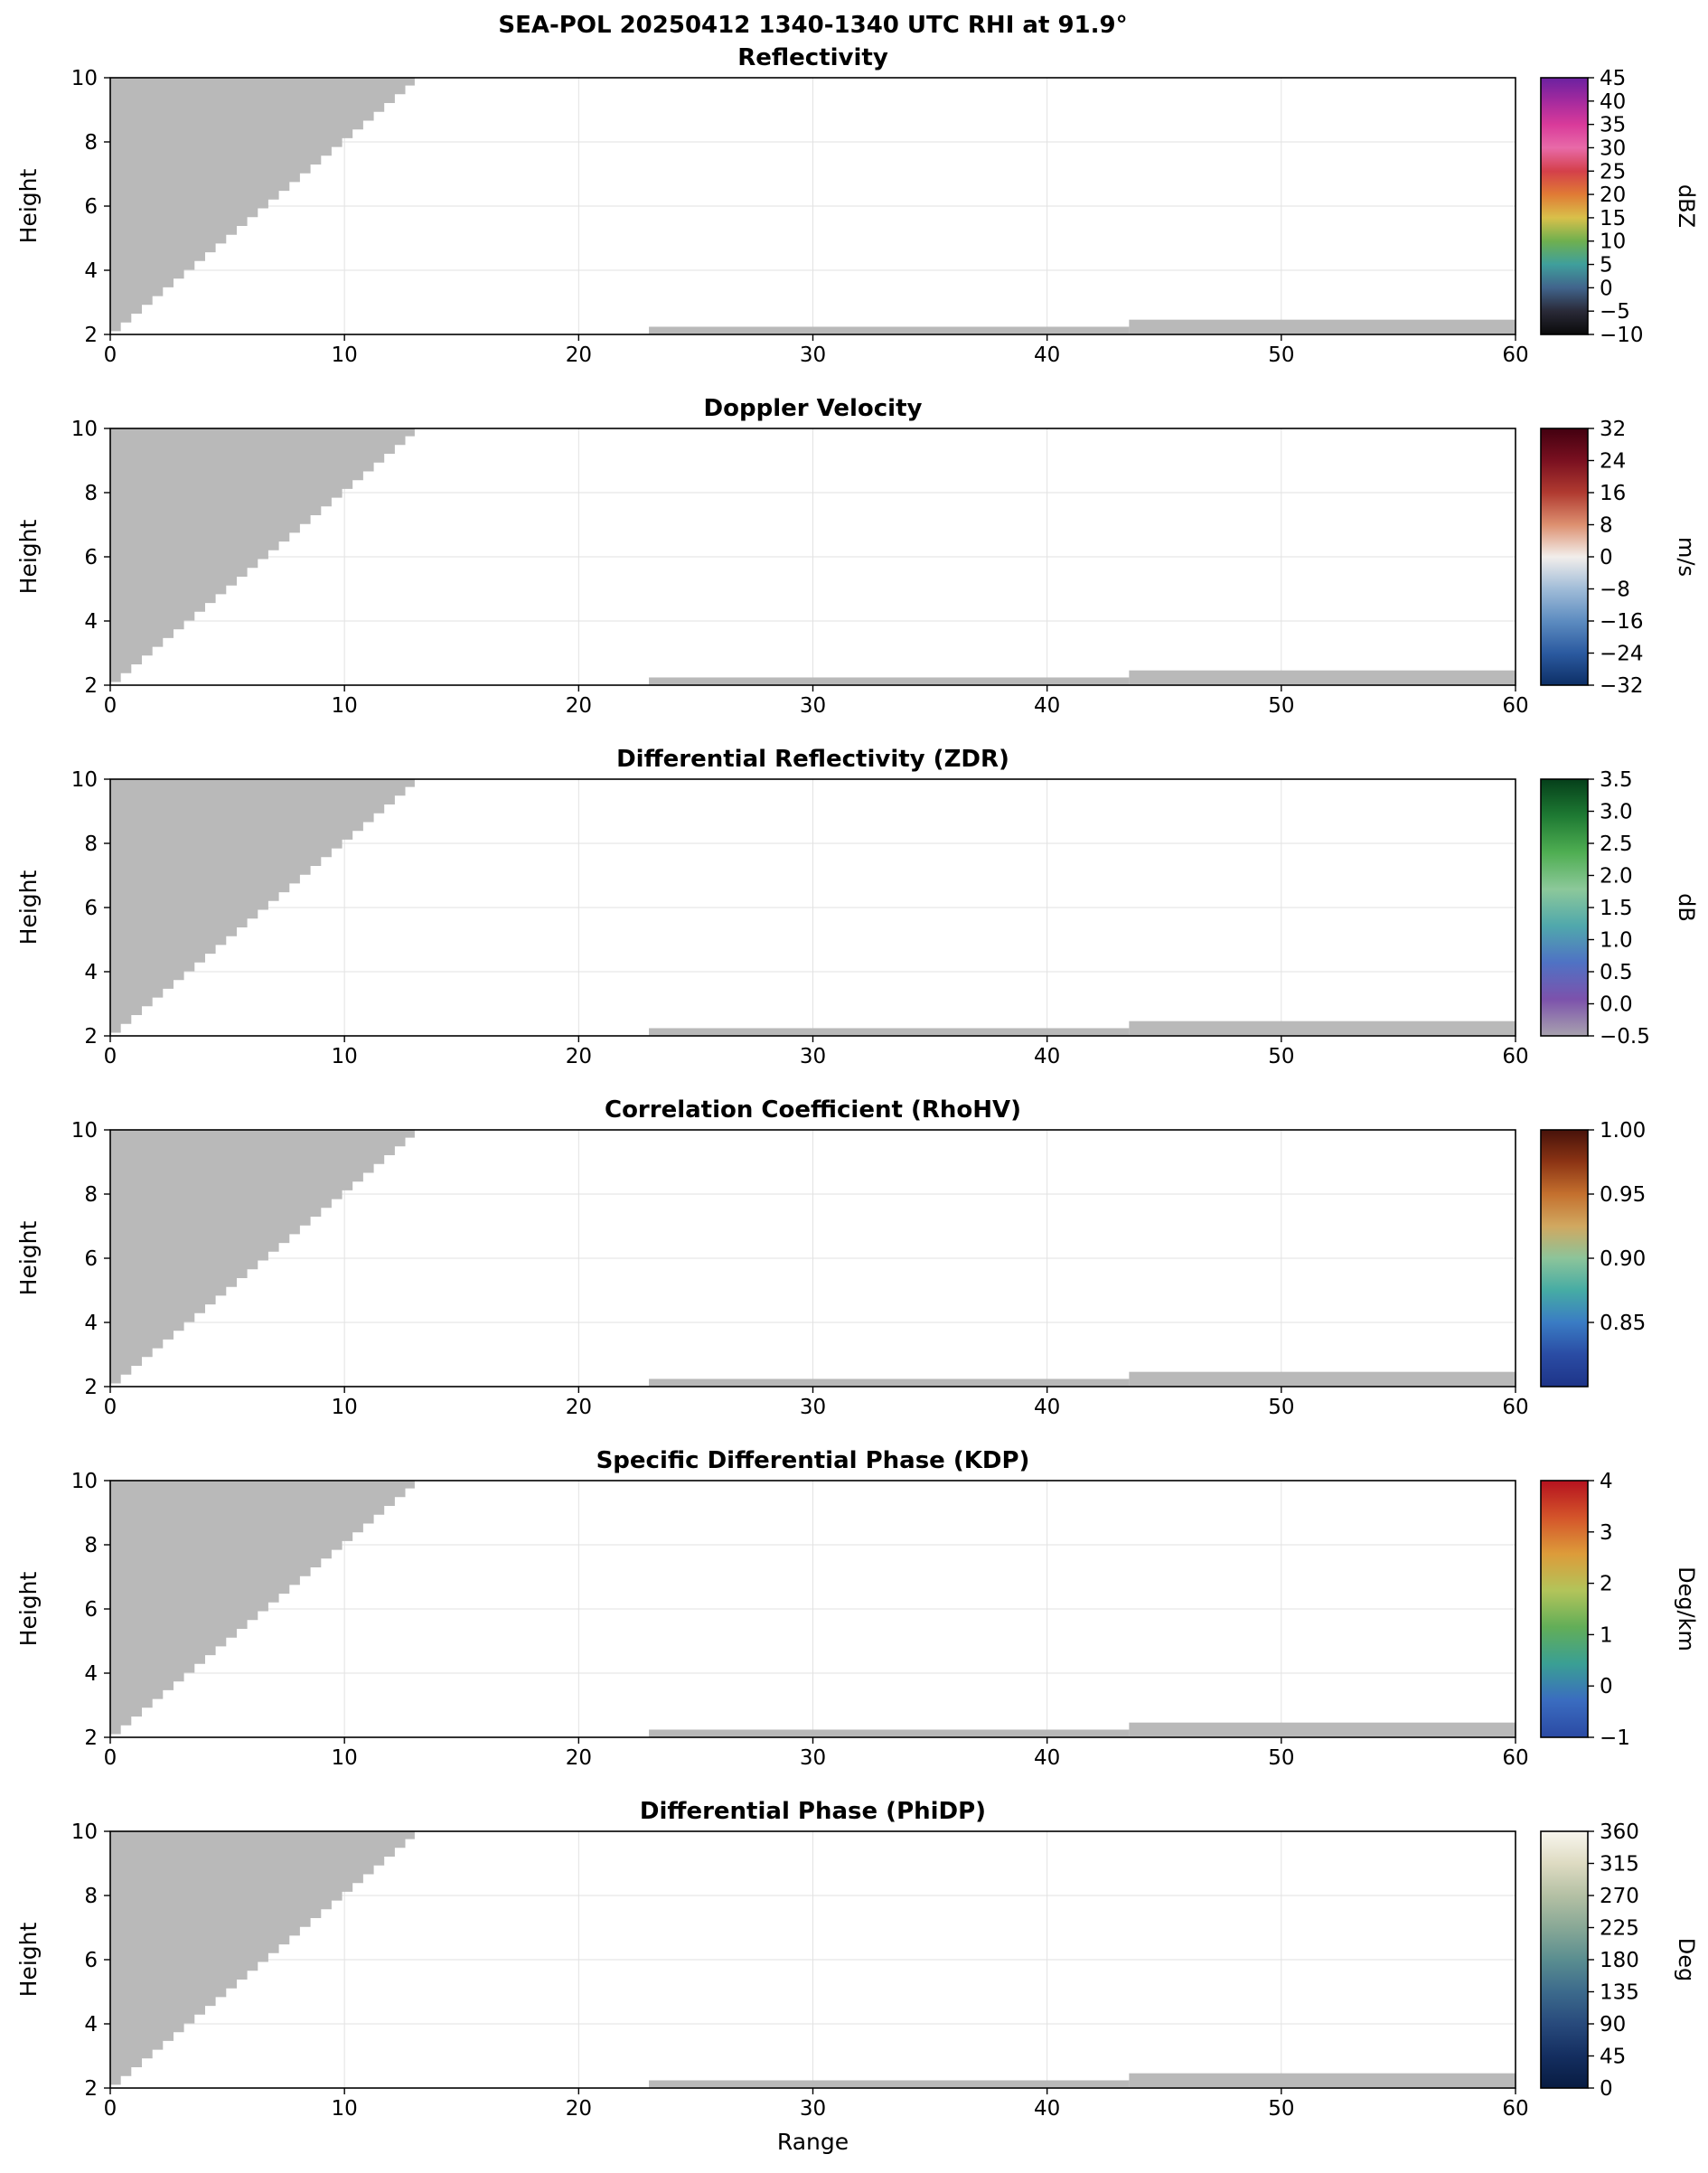  I want to click on x-tick-label: 0, so click(110, 2109).